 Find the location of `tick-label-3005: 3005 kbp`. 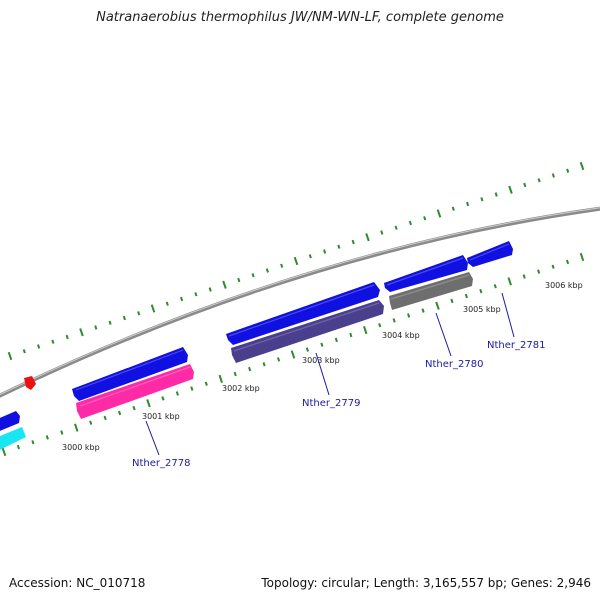

tick-label-3005: 3005 kbp is located at coordinates (482, 309).